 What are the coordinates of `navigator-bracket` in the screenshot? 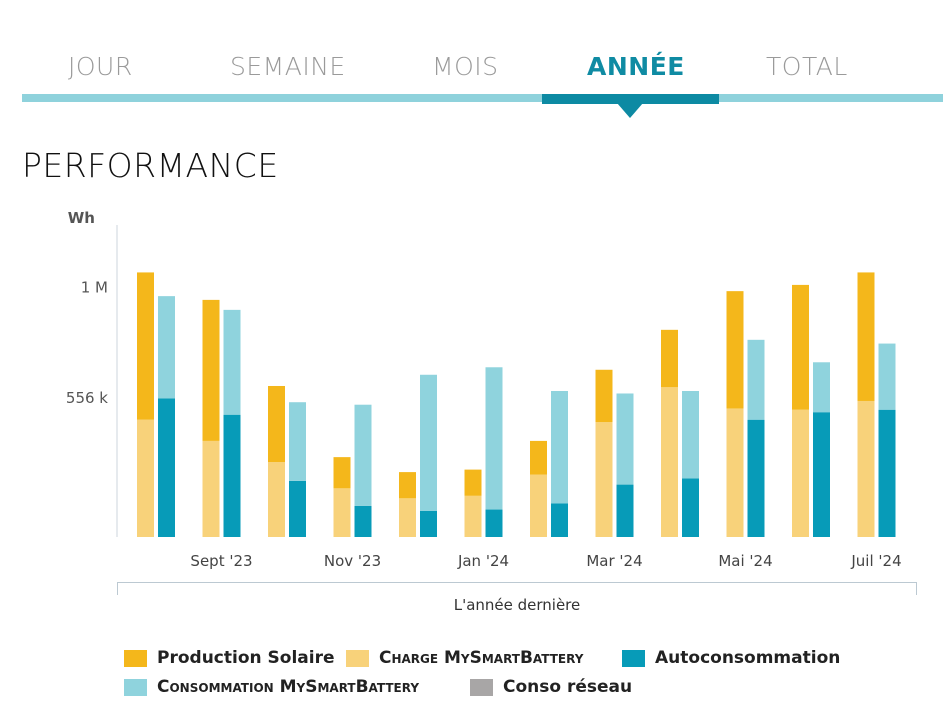 It's located at (517, 588).